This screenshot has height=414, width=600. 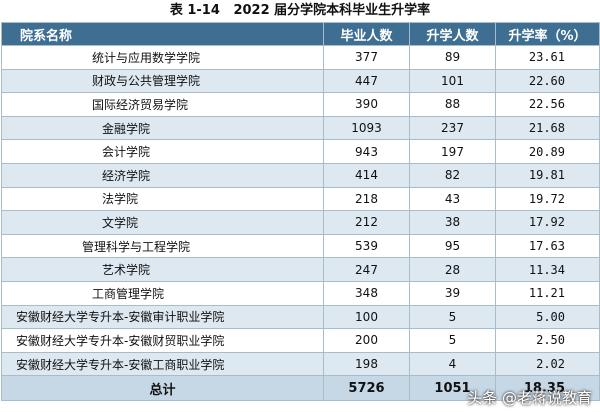 I want to click on total-rate: 18.35, so click(x=547, y=388).